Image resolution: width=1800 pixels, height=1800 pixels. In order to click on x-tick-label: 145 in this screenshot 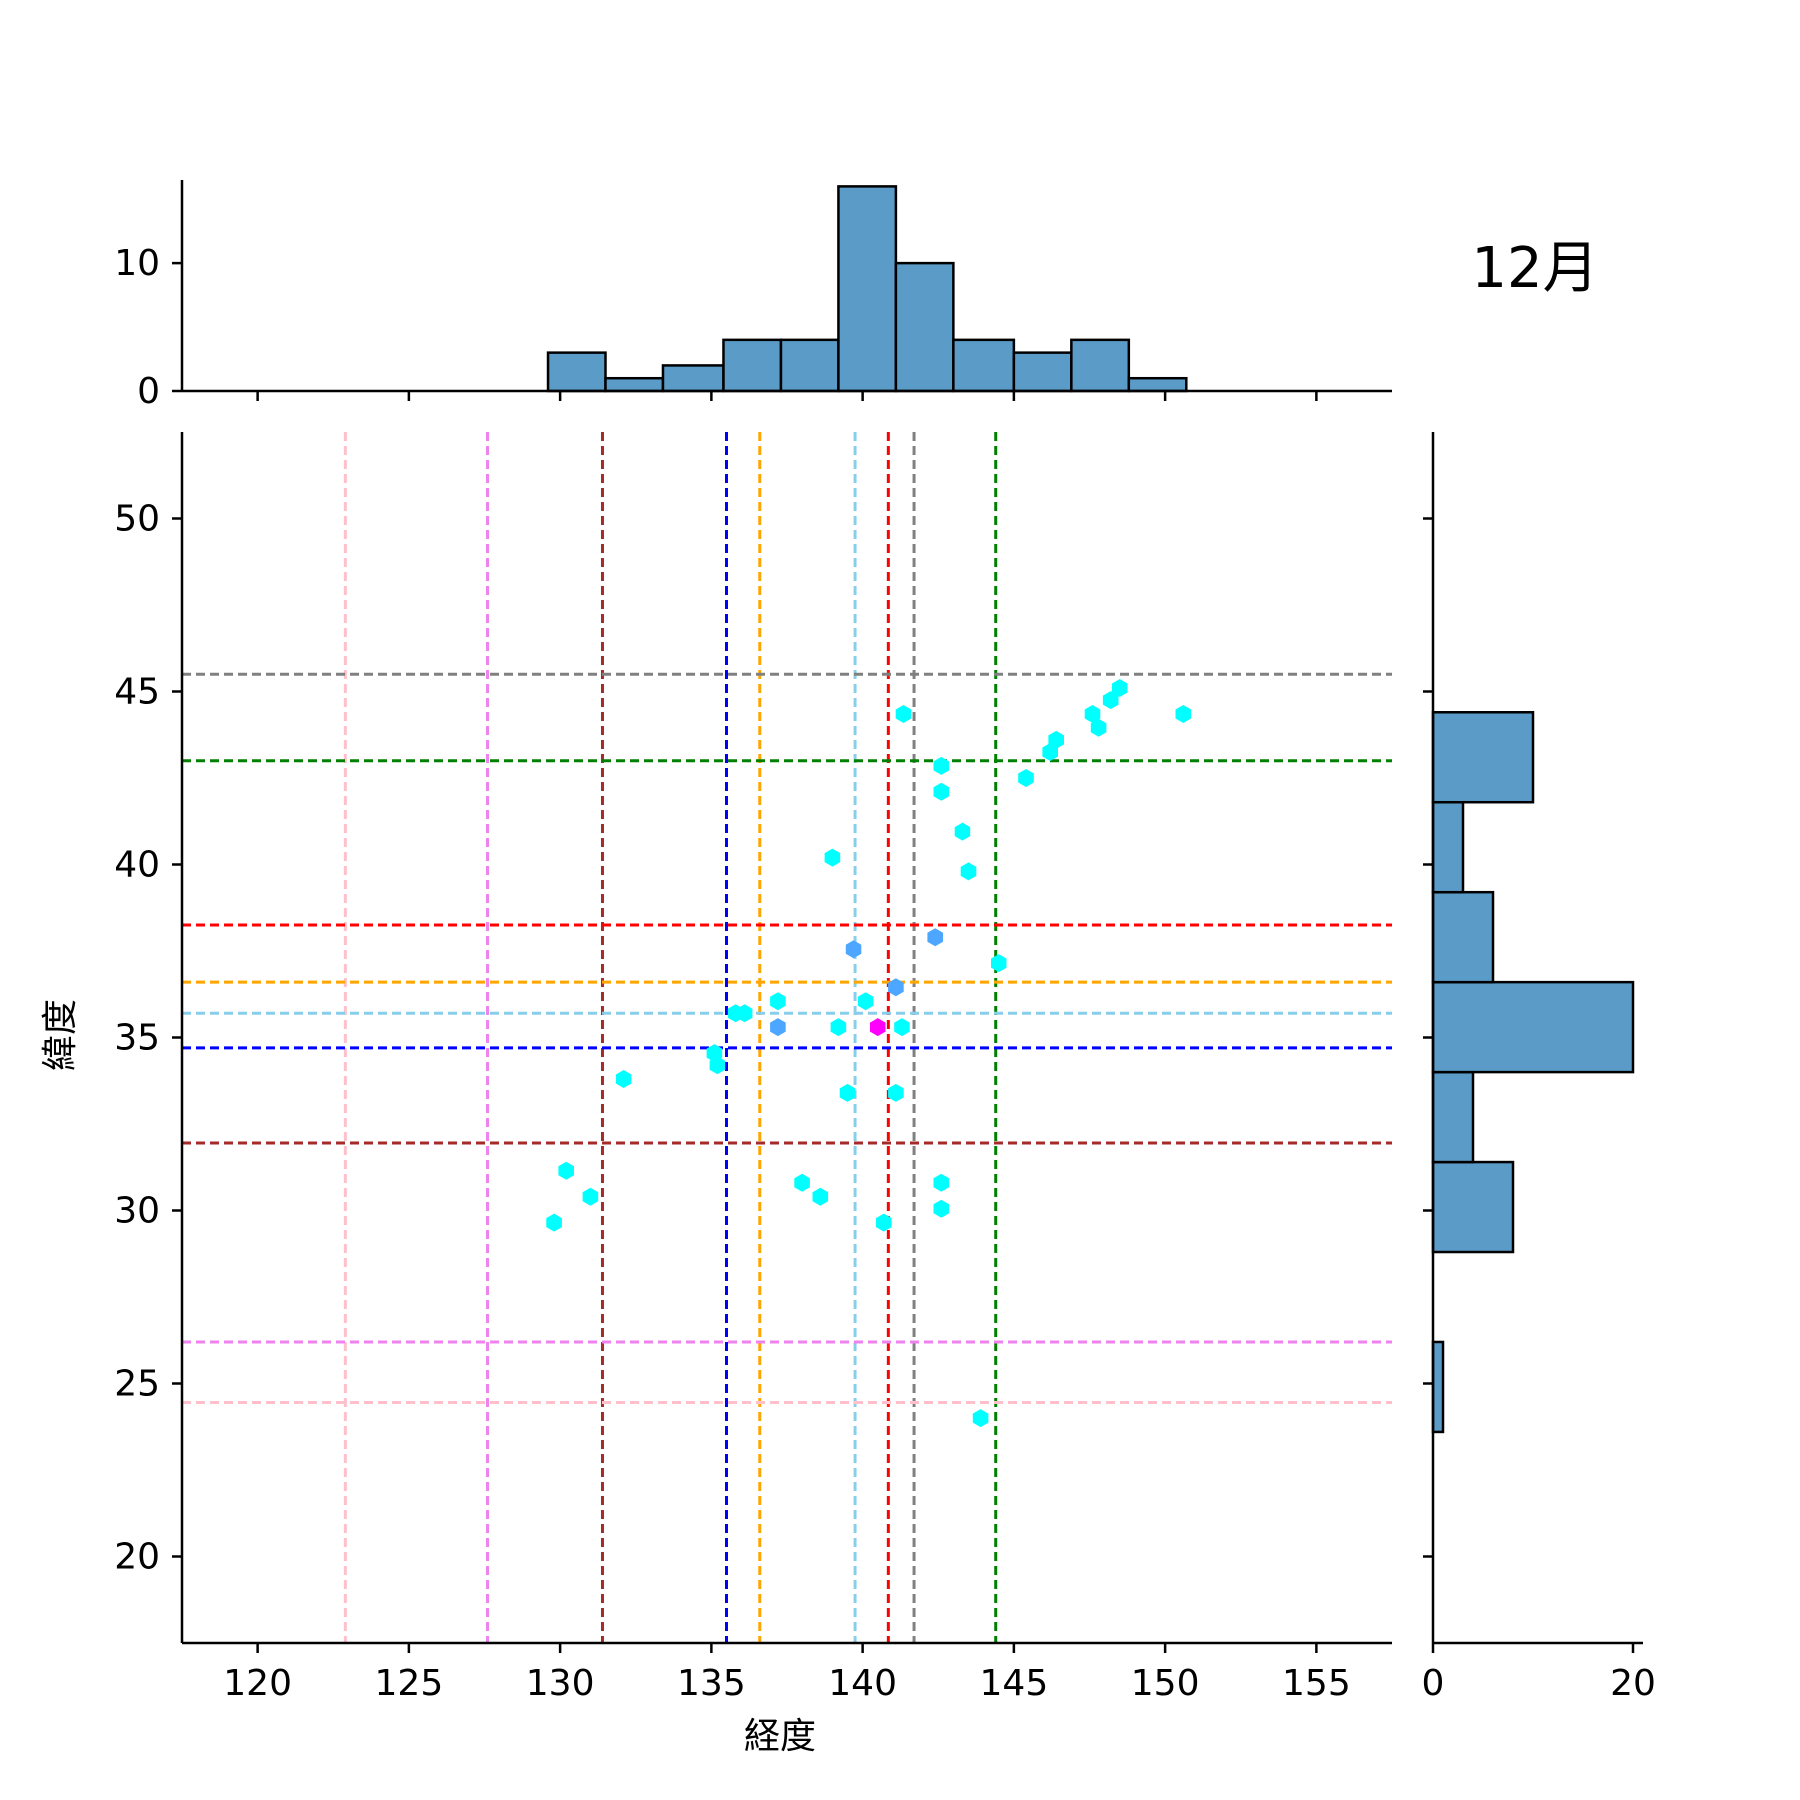, I will do `click(1014, 1683)`.